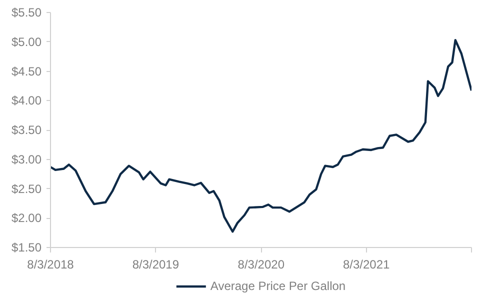  I want to click on y-tick-label: $3.50, so click(26, 130).